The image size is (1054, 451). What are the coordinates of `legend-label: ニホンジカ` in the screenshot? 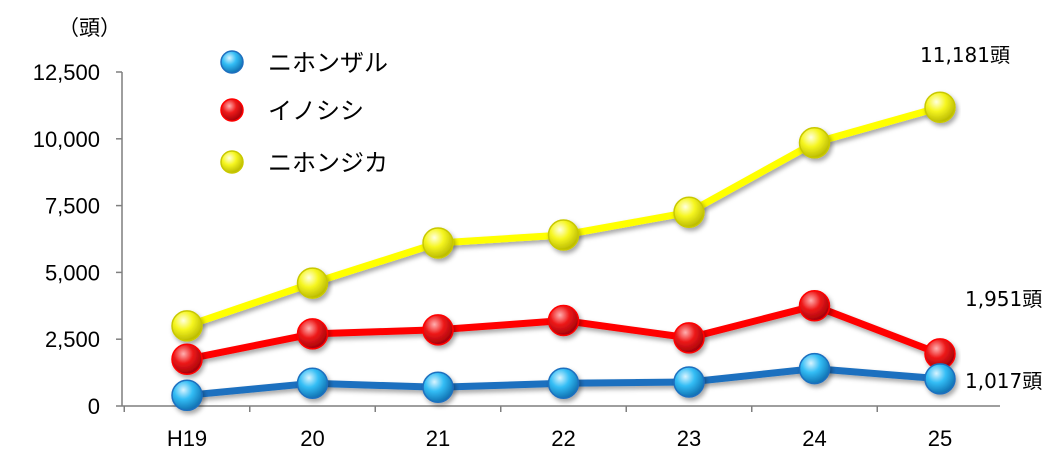 It's located at (328, 163).